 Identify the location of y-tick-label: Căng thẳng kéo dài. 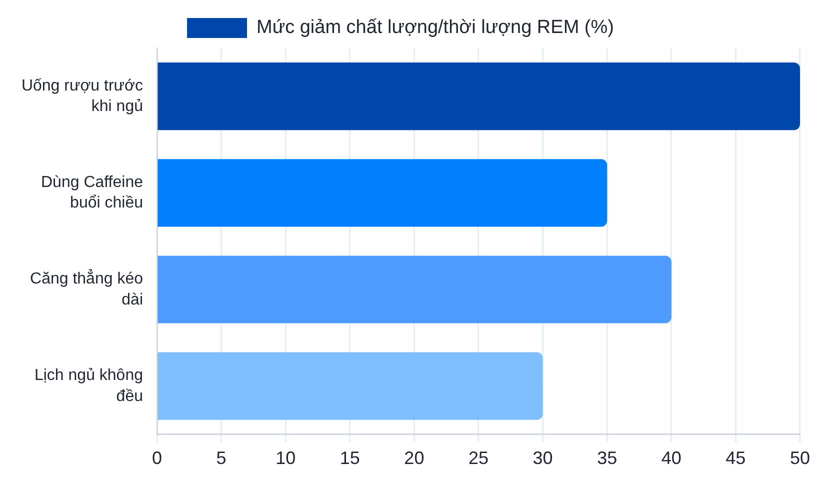
(87, 288).